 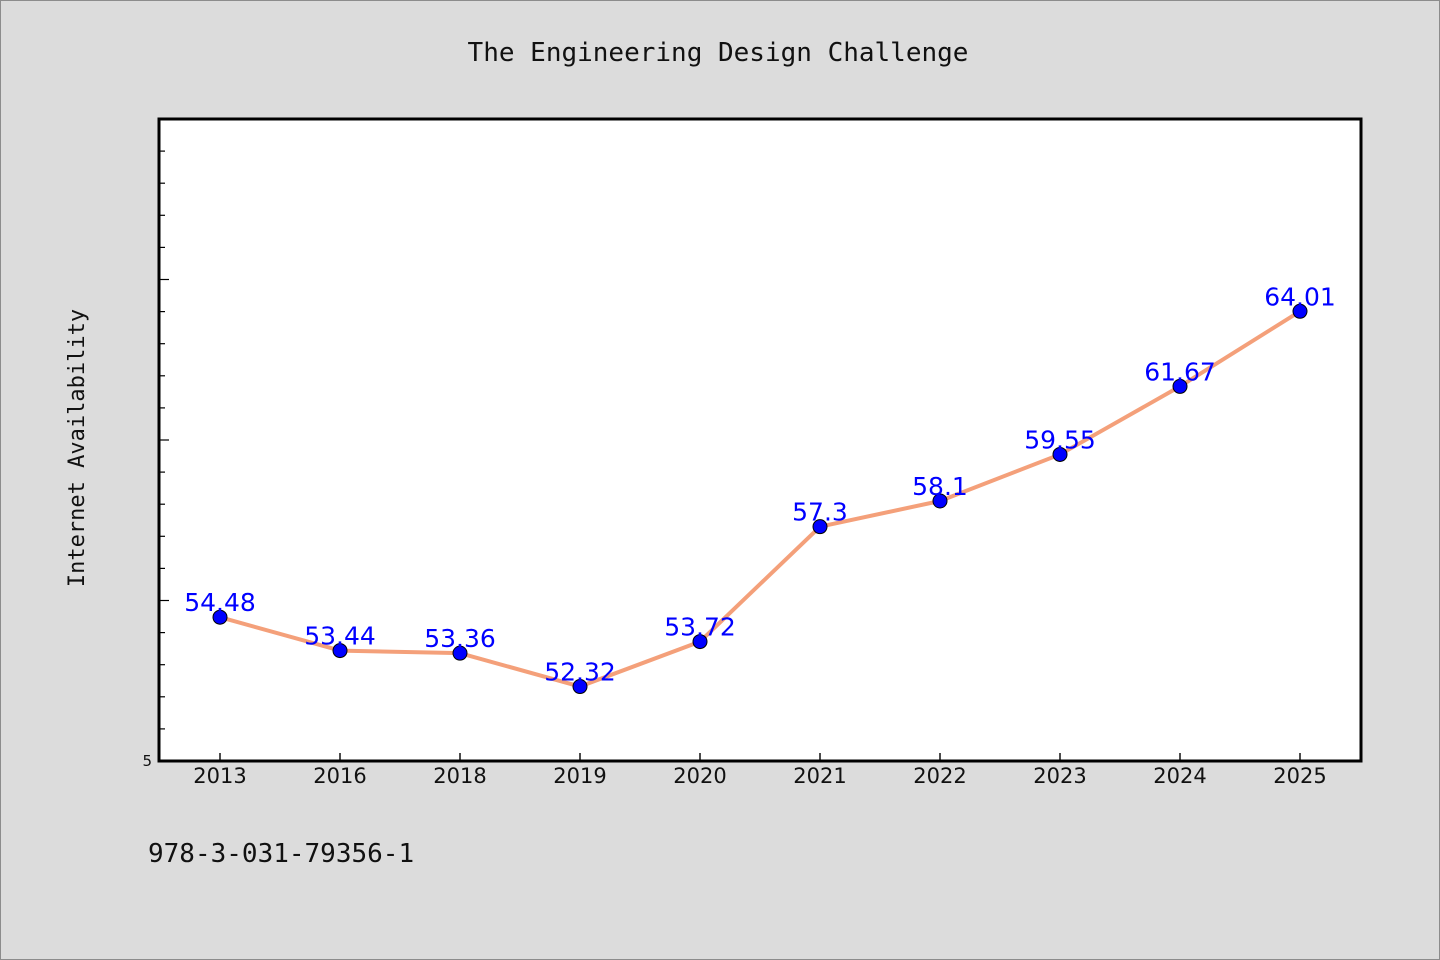 What do you see at coordinates (164, 456) in the screenshot?
I see `y-axis-ticks` at bounding box center [164, 456].